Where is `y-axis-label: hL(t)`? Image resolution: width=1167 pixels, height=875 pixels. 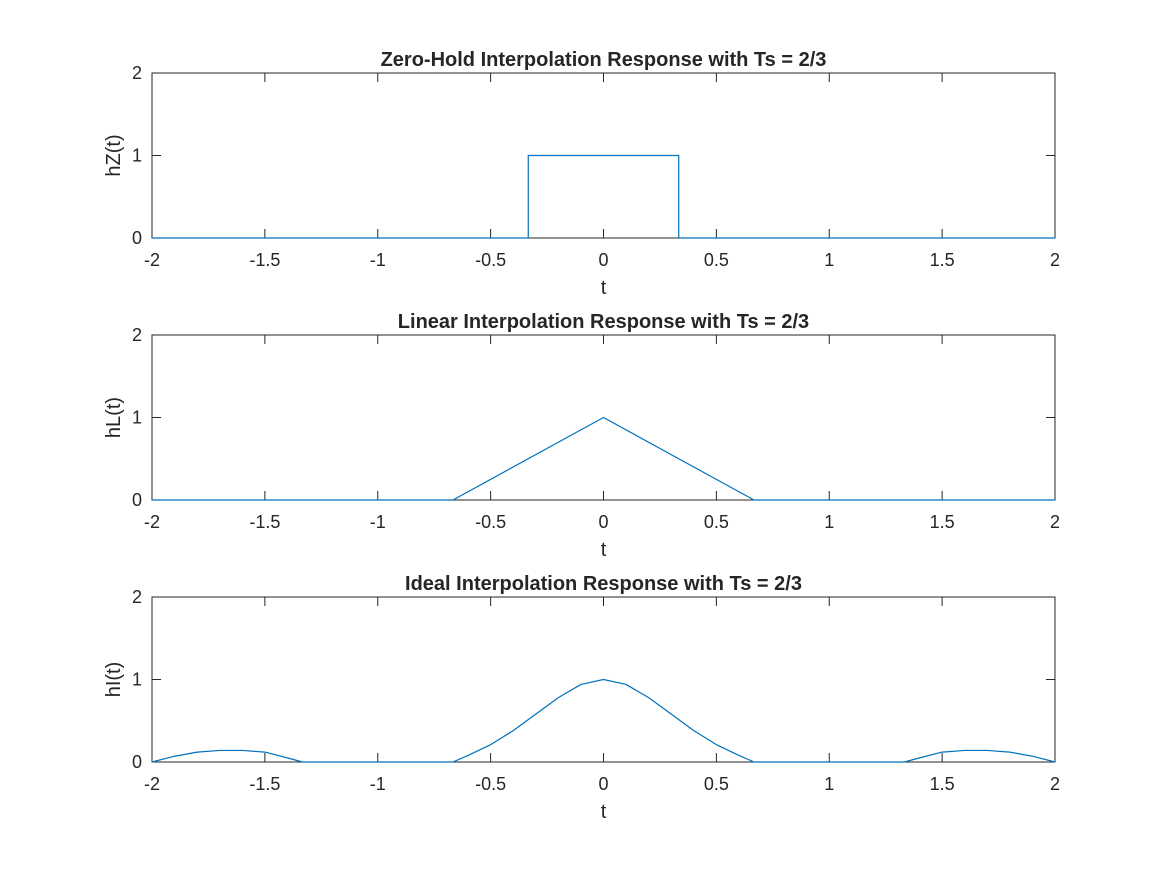 y-axis-label: hL(t) is located at coordinates (114, 417).